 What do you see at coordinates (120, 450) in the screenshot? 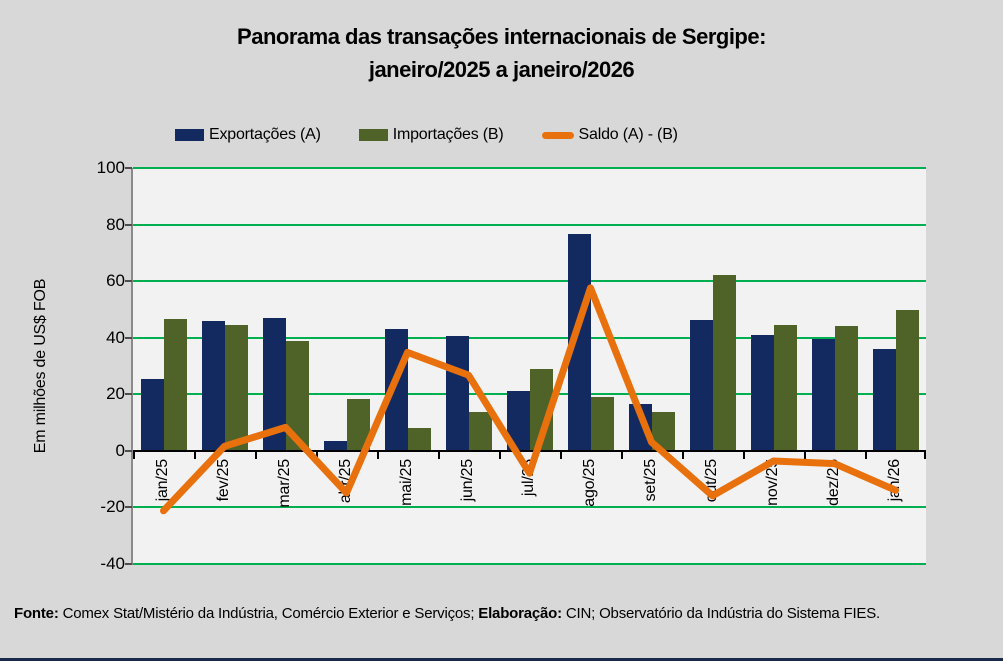
I see `y-axis-tick-label-0: 0` at bounding box center [120, 450].